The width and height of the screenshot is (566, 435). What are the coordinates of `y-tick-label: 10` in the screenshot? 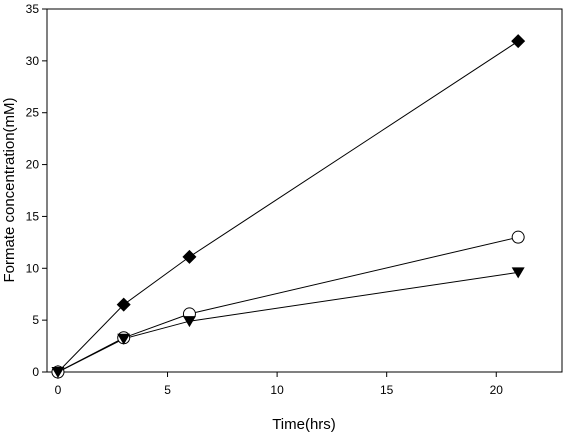 It's located at (33, 268).